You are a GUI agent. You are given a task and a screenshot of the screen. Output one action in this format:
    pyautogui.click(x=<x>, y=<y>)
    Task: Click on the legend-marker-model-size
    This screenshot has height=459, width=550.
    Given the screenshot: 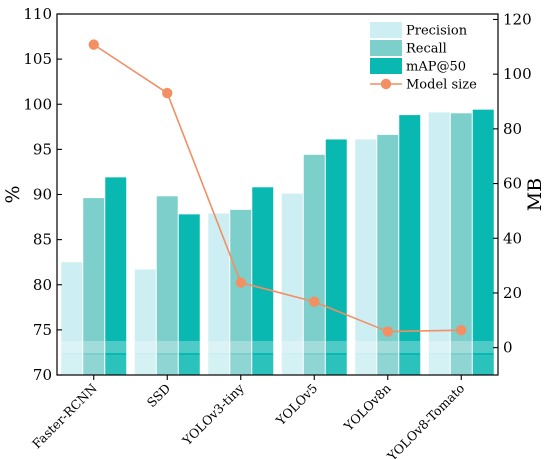 What is the action you would take?
    pyautogui.click(x=386, y=84)
    